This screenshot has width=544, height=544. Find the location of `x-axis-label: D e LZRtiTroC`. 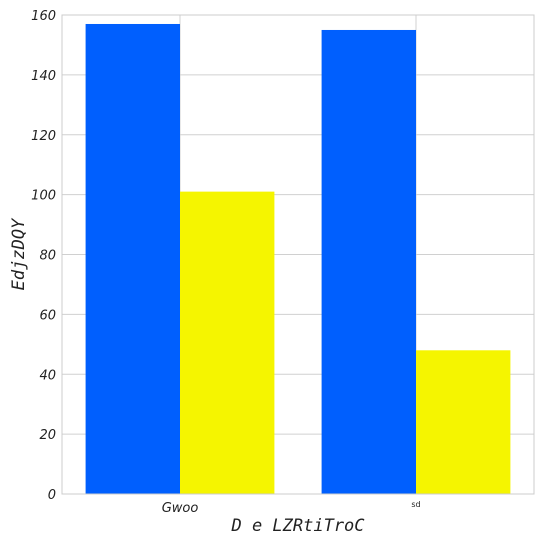

x-axis-label: D e LZRtiTroC is located at coordinates (297, 526).